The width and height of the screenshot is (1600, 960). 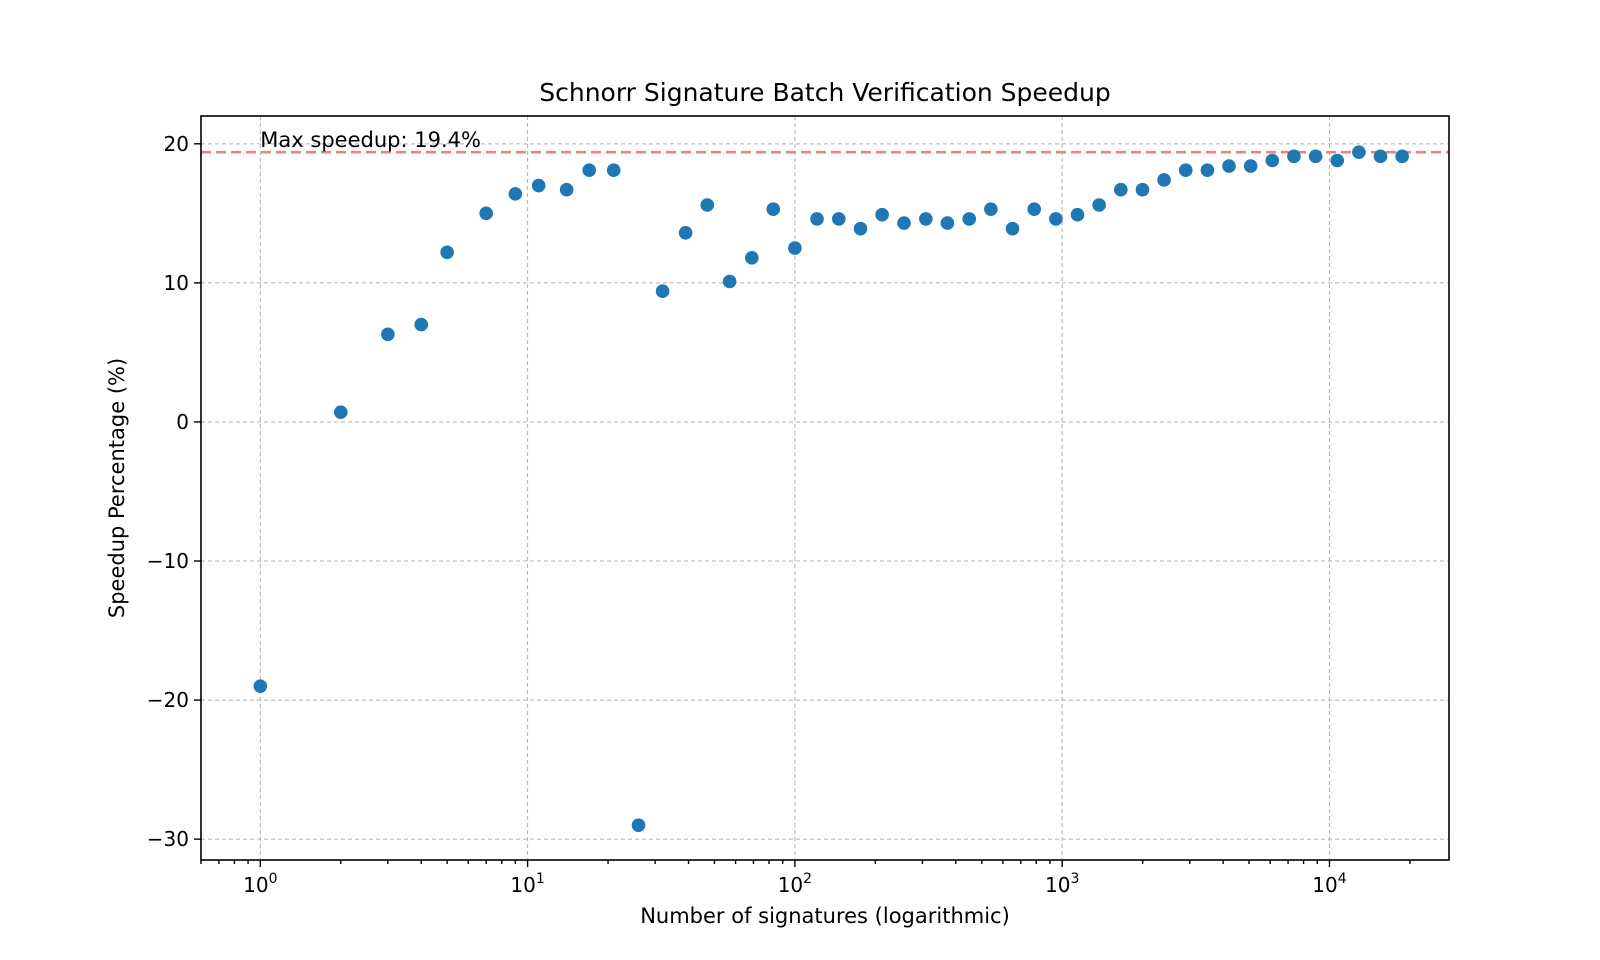 What do you see at coordinates (168, 839) in the screenshot?
I see `y-tick-label: −30` at bounding box center [168, 839].